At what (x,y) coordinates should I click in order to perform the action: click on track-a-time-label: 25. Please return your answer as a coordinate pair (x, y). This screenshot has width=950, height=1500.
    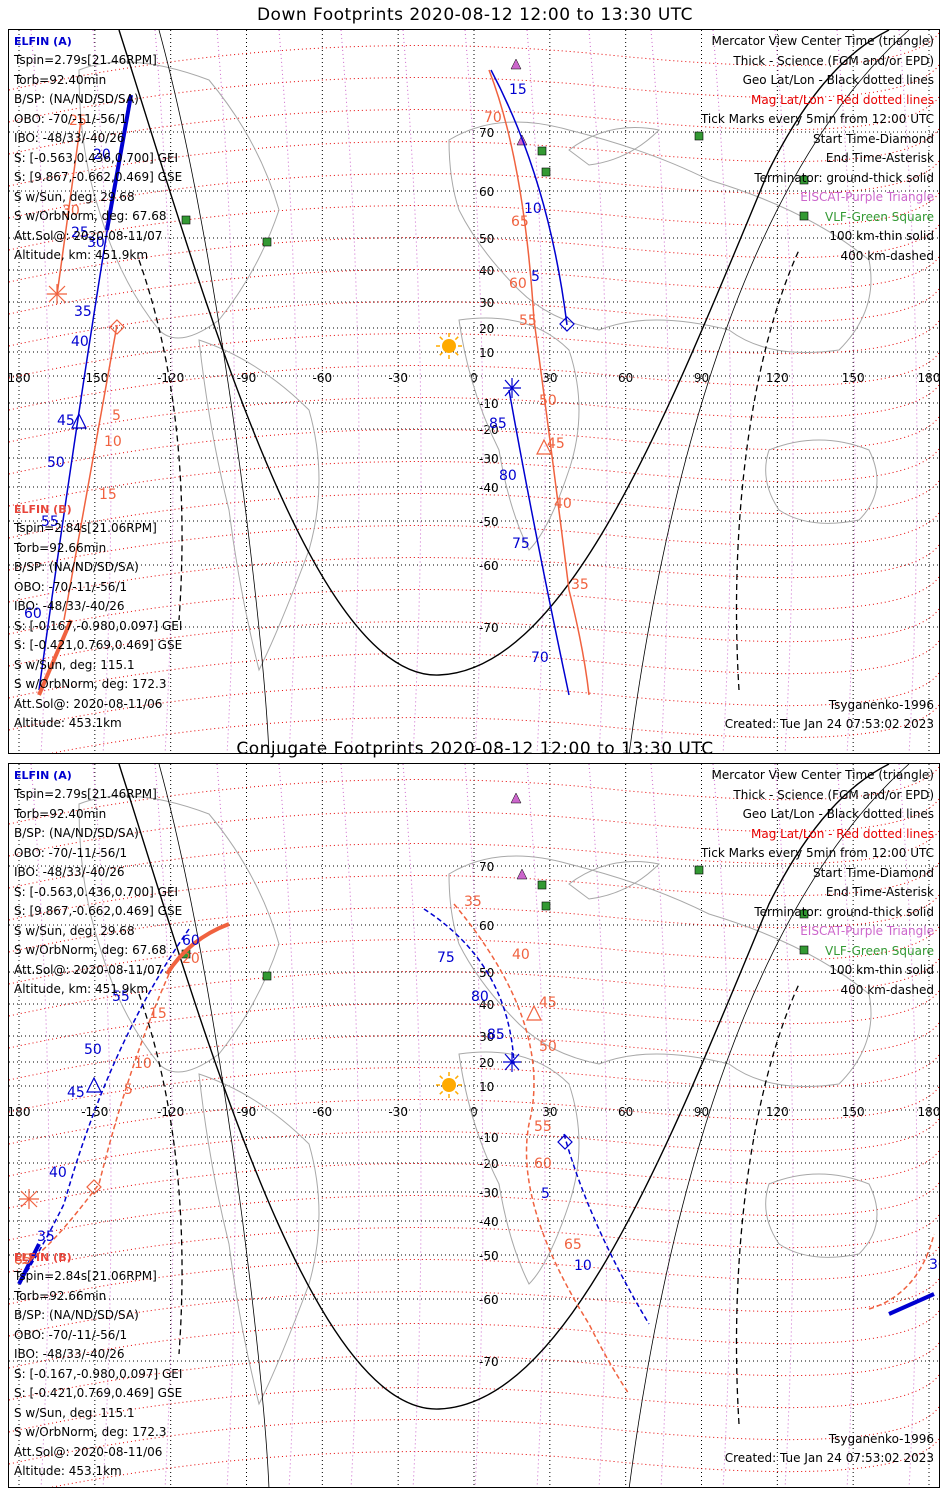
    Looking at the image, I should click on (80, 233).